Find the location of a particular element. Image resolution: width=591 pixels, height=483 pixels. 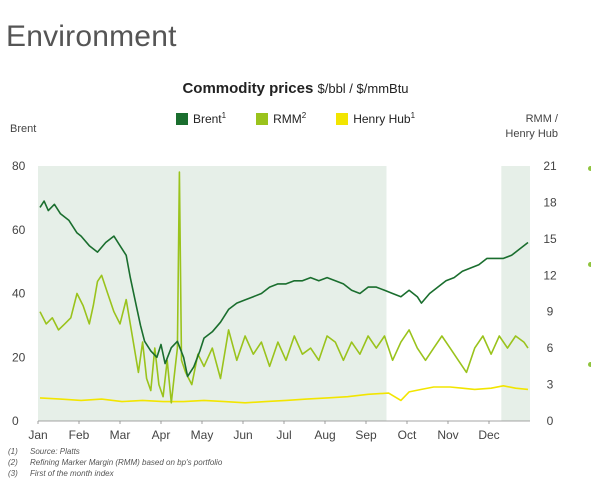

right-axis-label: RMM / Henry Hub is located at coordinates (531, 127).